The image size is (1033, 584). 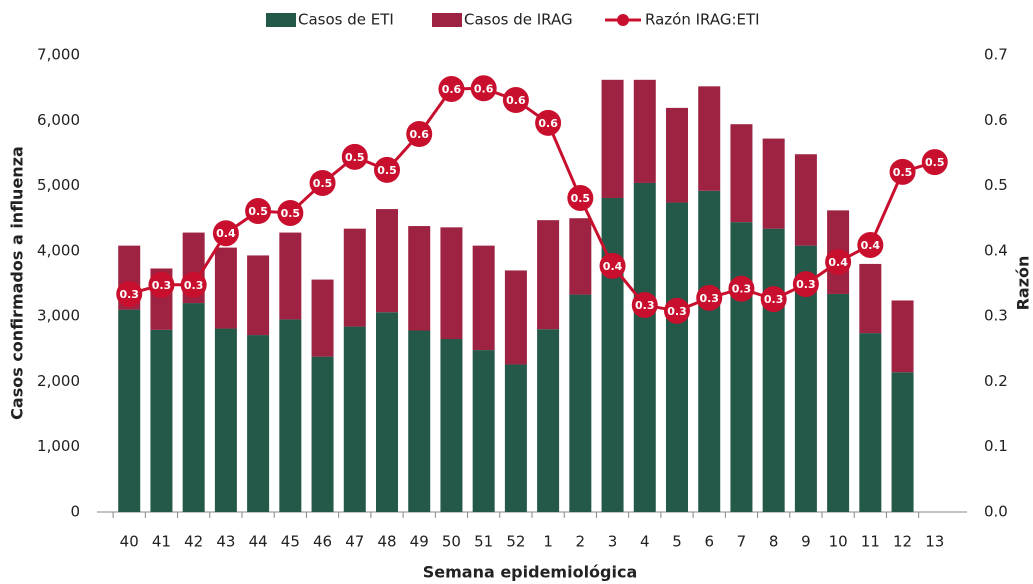 What do you see at coordinates (996, 55) in the screenshot?
I see `y2-tick-label: 0.7` at bounding box center [996, 55].